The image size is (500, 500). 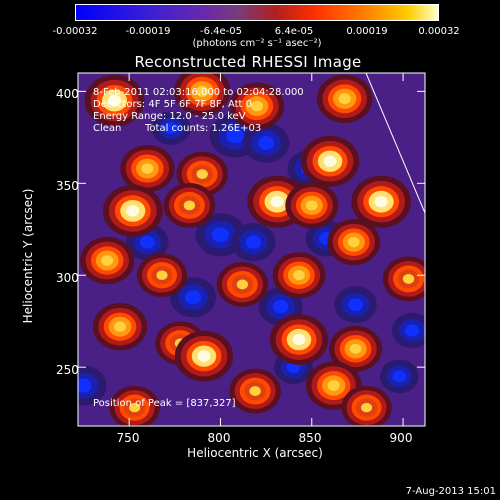 I want to click on colorbar-tick-label: -0.00032, so click(x=75, y=31).